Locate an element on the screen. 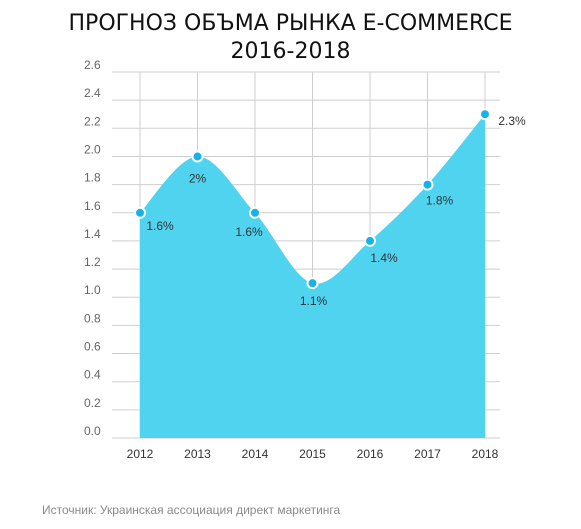 This screenshot has height=529, width=581. data-label: 2% is located at coordinates (198, 178).